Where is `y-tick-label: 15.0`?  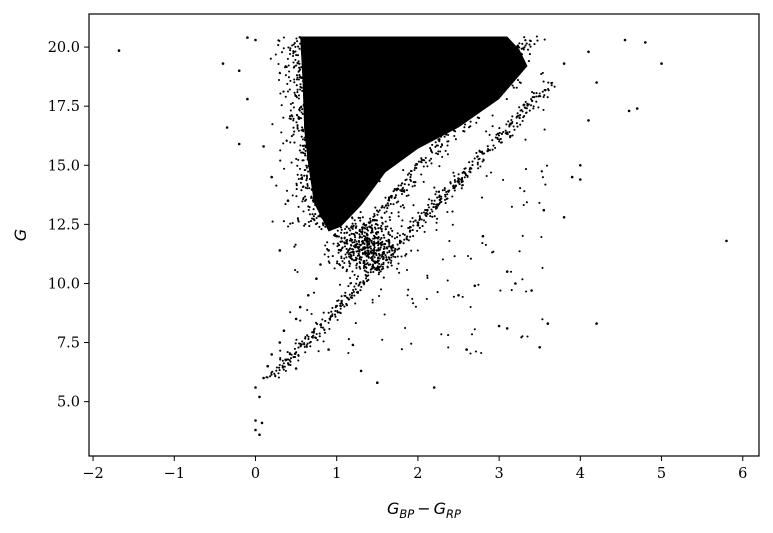 y-tick-label: 15.0 is located at coordinates (64, 166).